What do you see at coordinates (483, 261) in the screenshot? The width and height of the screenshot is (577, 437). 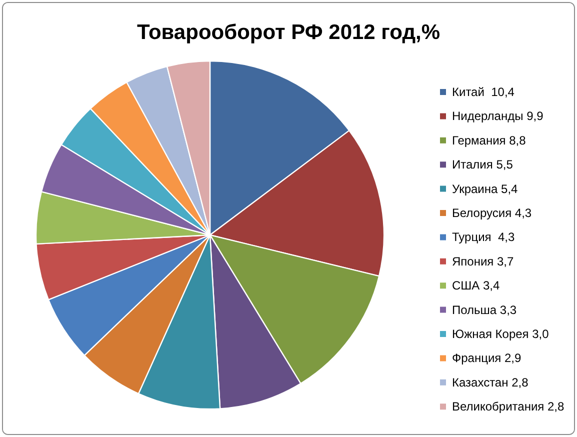 I see `legend-label: Япония 3,7` at bounding box center [483, 261].